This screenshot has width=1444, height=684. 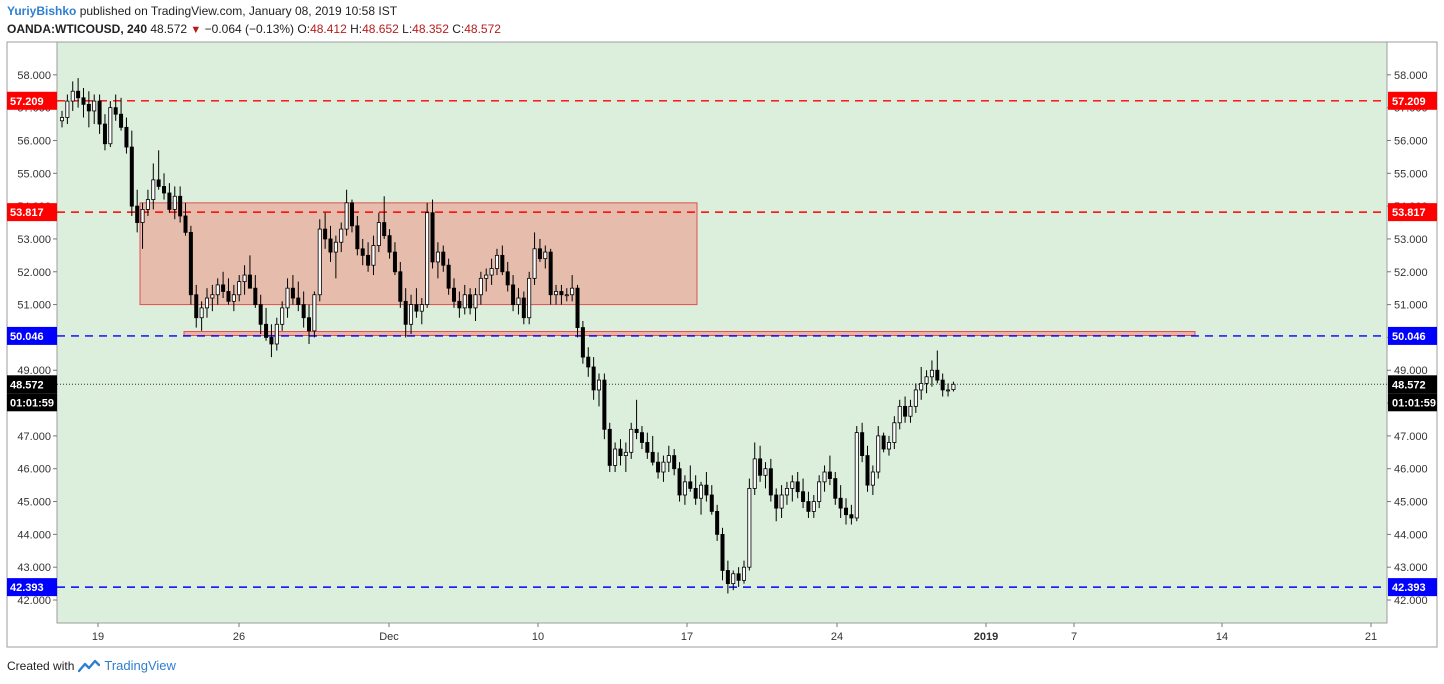 I want to click on level-price-text-right: 53.817, so click(x=1409, y=213).